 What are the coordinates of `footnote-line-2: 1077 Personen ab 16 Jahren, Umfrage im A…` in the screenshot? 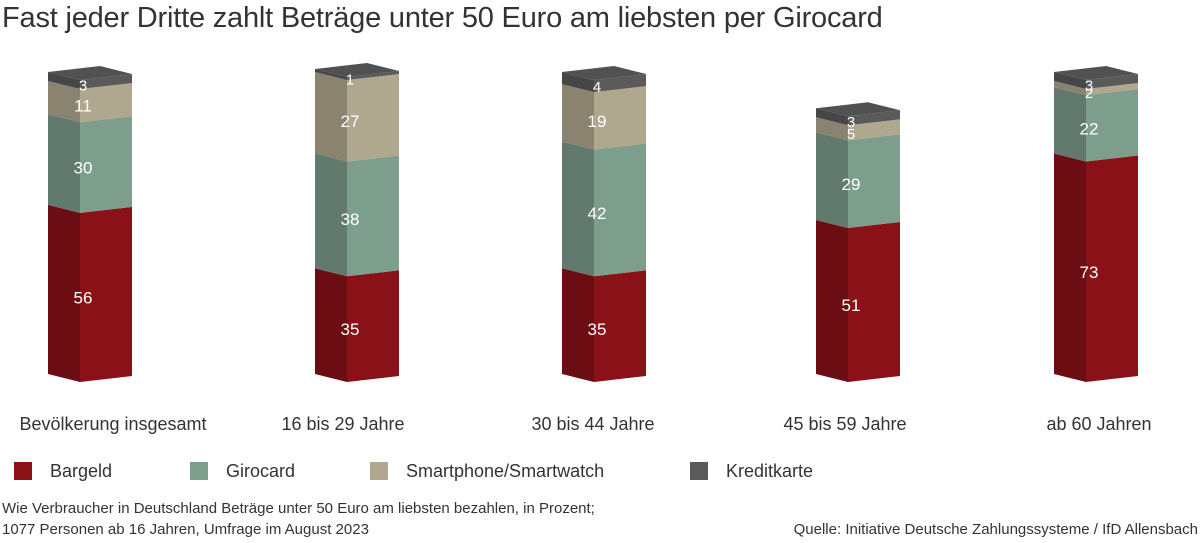 It's located at (185, 529).